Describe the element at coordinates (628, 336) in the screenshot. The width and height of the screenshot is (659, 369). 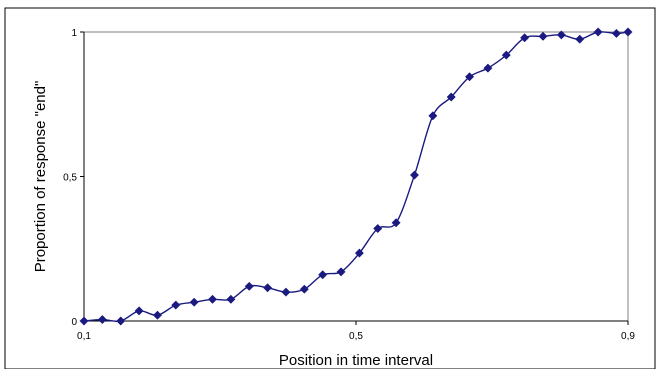
I see `x-tick-label: 0,9` at that location.